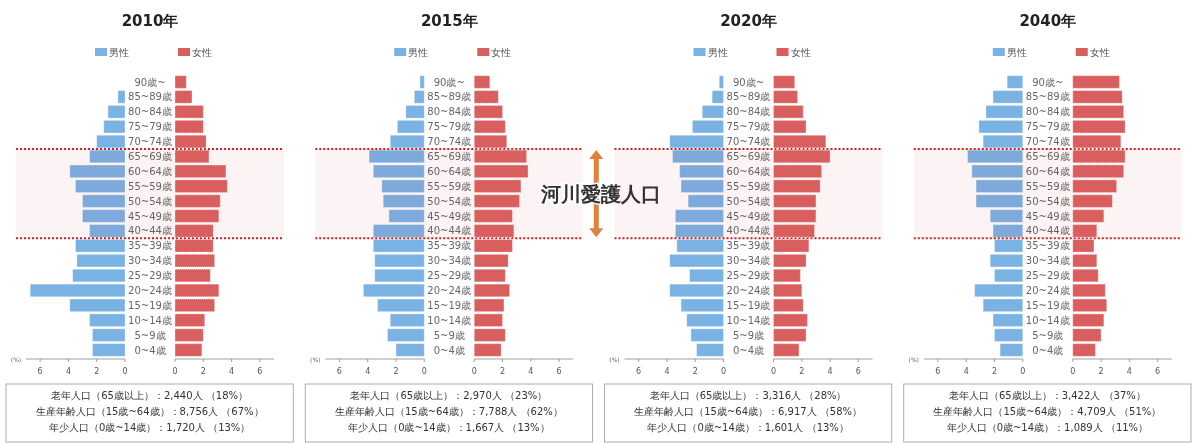  I want to click on text: 生産年齢人口（15歳~64歳）：8,756人 （67%）, so click(149, 411).